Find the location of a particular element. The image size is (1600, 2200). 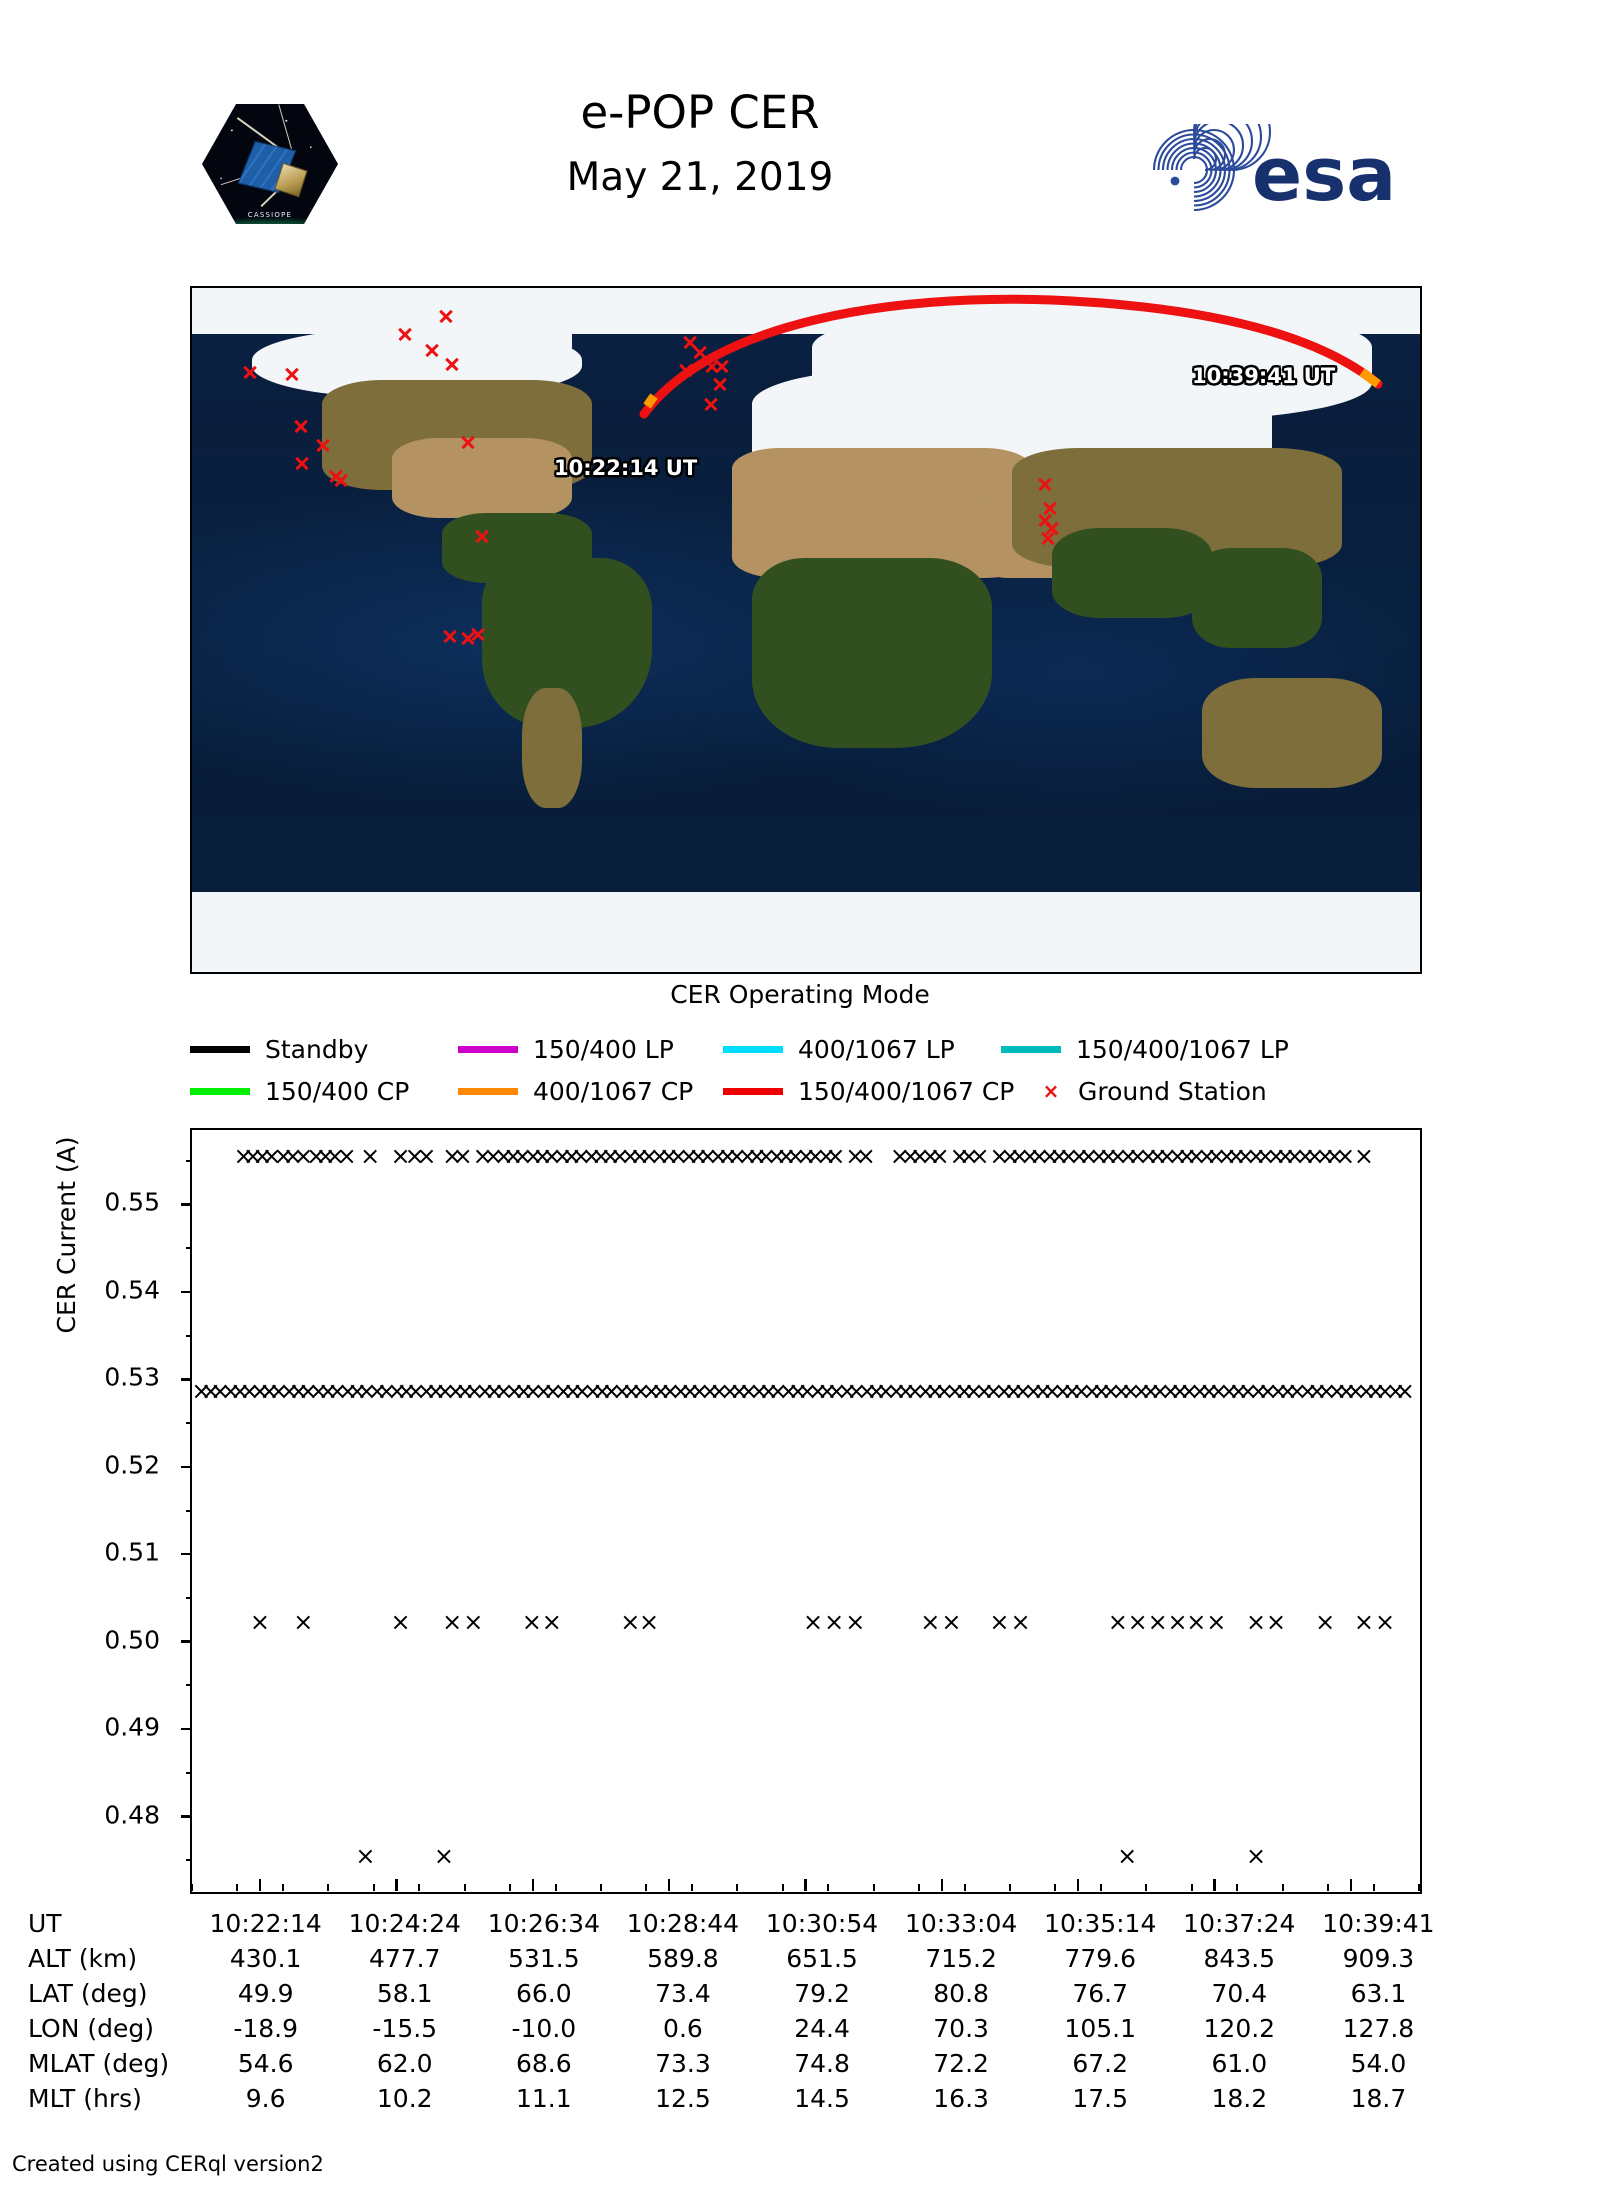

table-cell: 18.2 is located at coordinates (1239, 2098).